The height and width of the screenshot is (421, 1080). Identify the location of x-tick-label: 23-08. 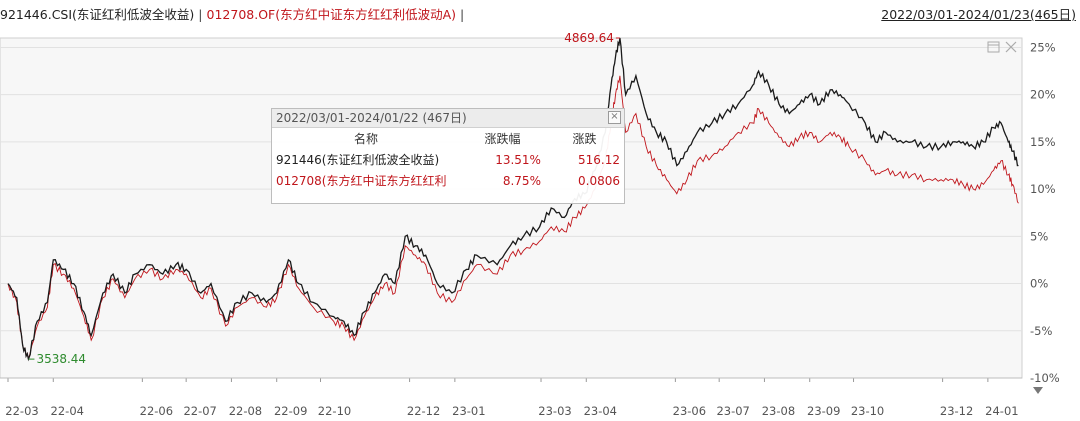
(778, 411).